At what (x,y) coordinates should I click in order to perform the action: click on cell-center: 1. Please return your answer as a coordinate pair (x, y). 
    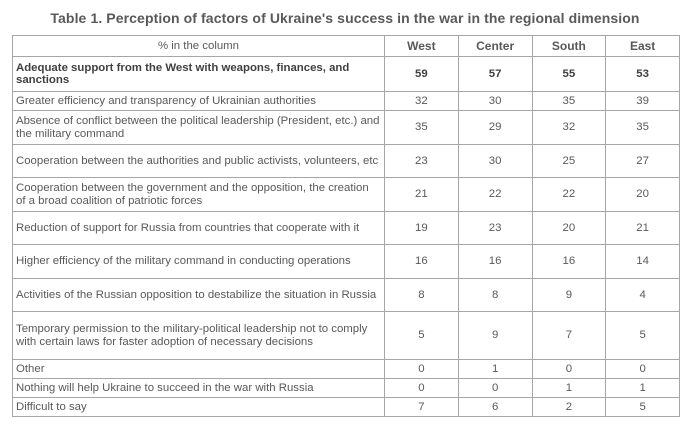
    Looking at the image, I should click on (495, 369).